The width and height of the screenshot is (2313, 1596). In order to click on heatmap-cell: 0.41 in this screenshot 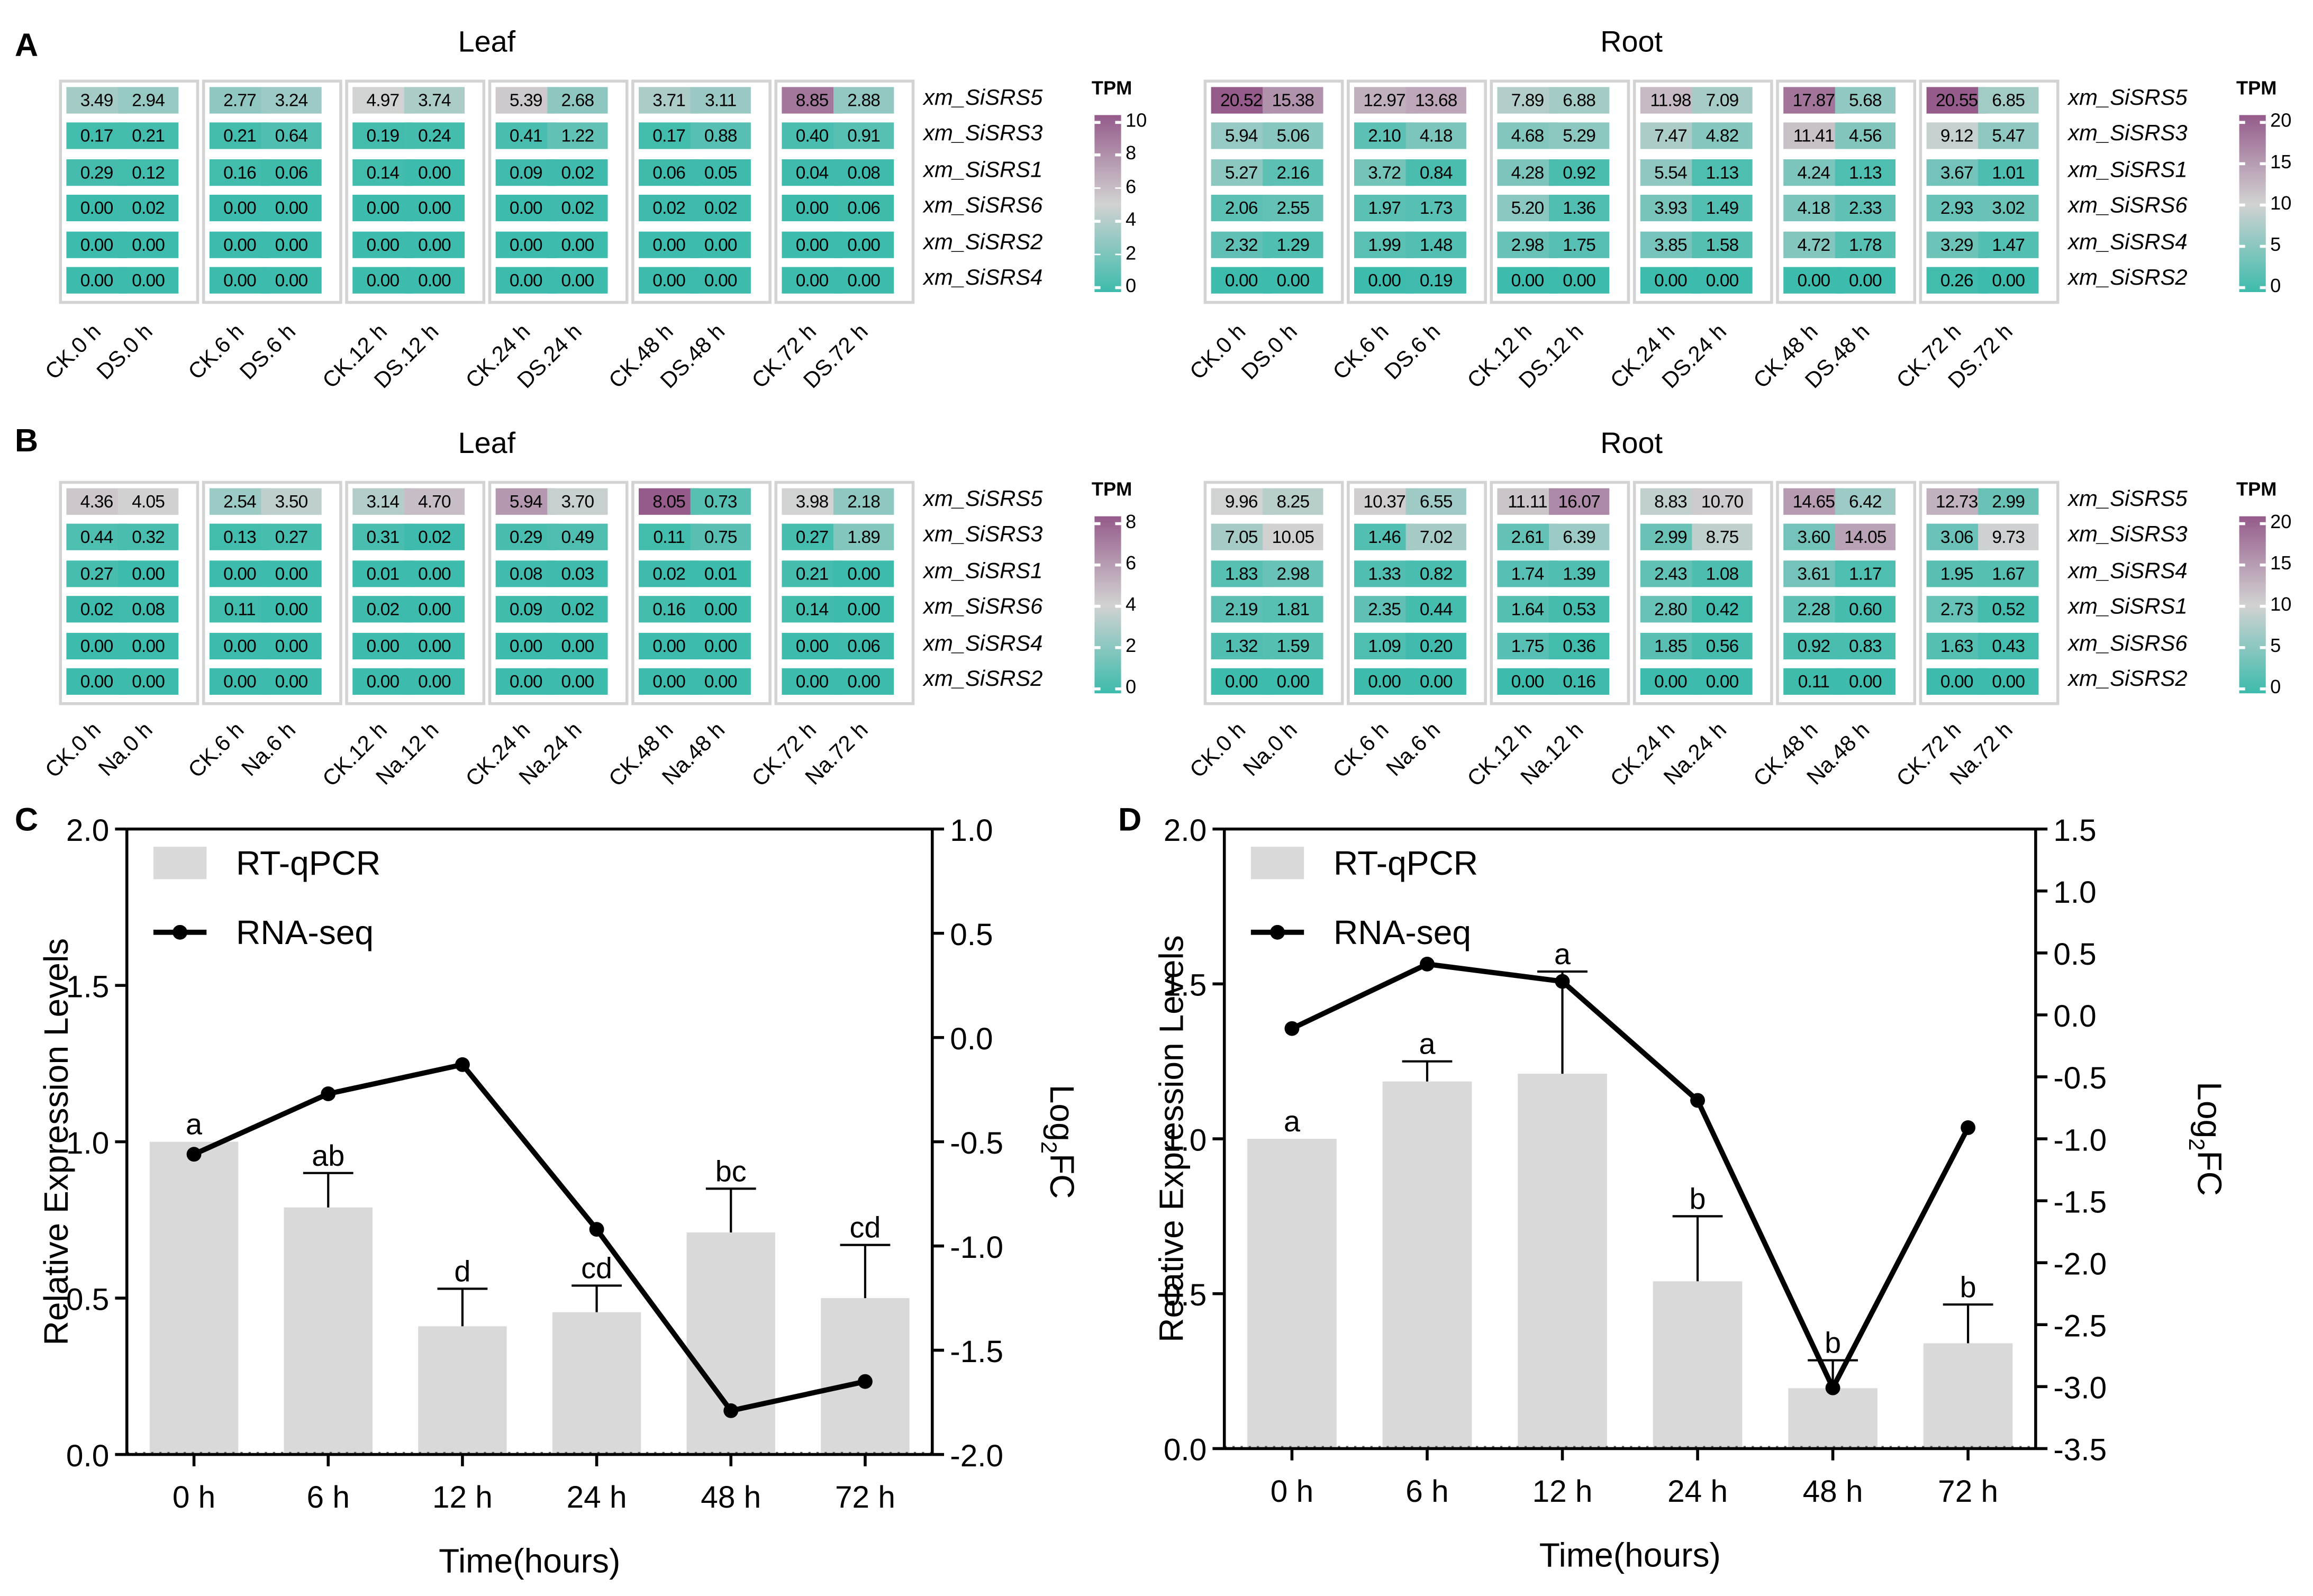, I will do `click(525, 136)`.